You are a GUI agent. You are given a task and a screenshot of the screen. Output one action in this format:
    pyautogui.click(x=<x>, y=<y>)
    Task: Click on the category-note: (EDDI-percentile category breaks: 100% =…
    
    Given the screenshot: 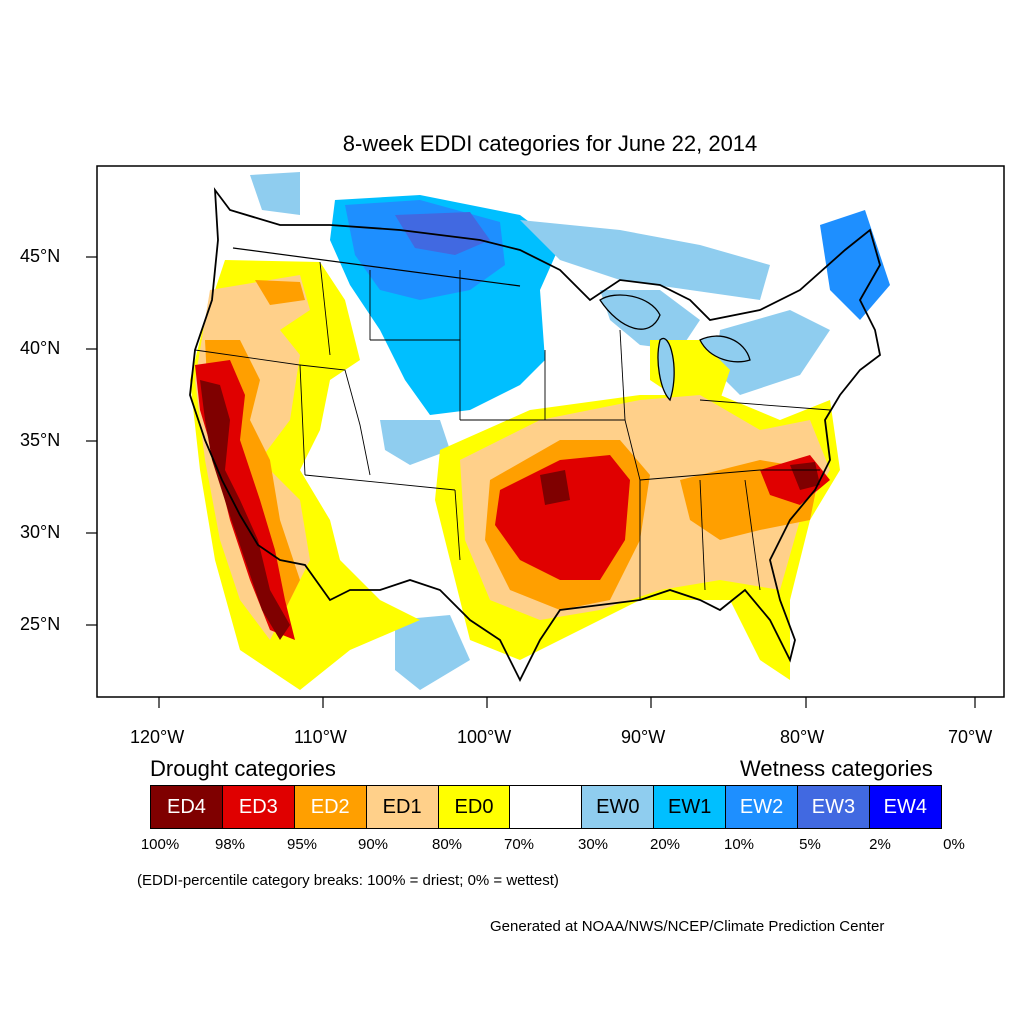 What is the action you would take?
    pyautogui.click(x=348, y=880)
    